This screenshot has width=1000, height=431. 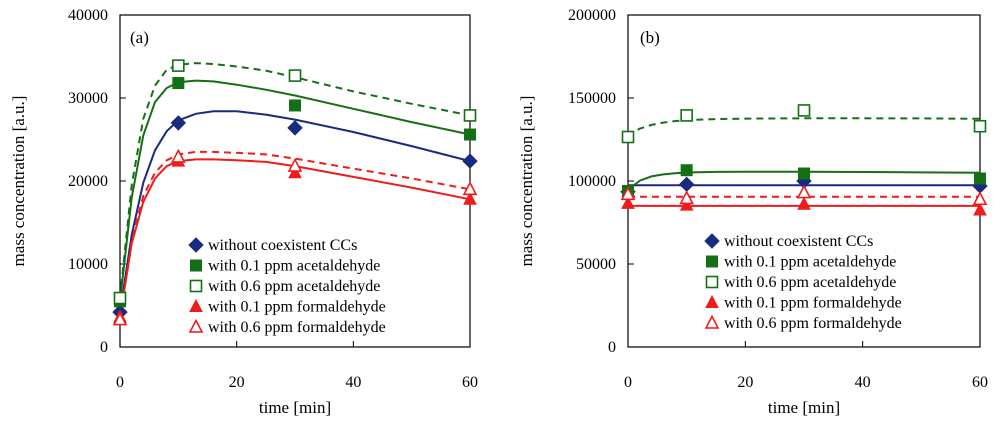 What do you see at coordinates (88, 264) in the screenshot?
I see `y-tick-label: 10000` at bounding box center [88, 264].